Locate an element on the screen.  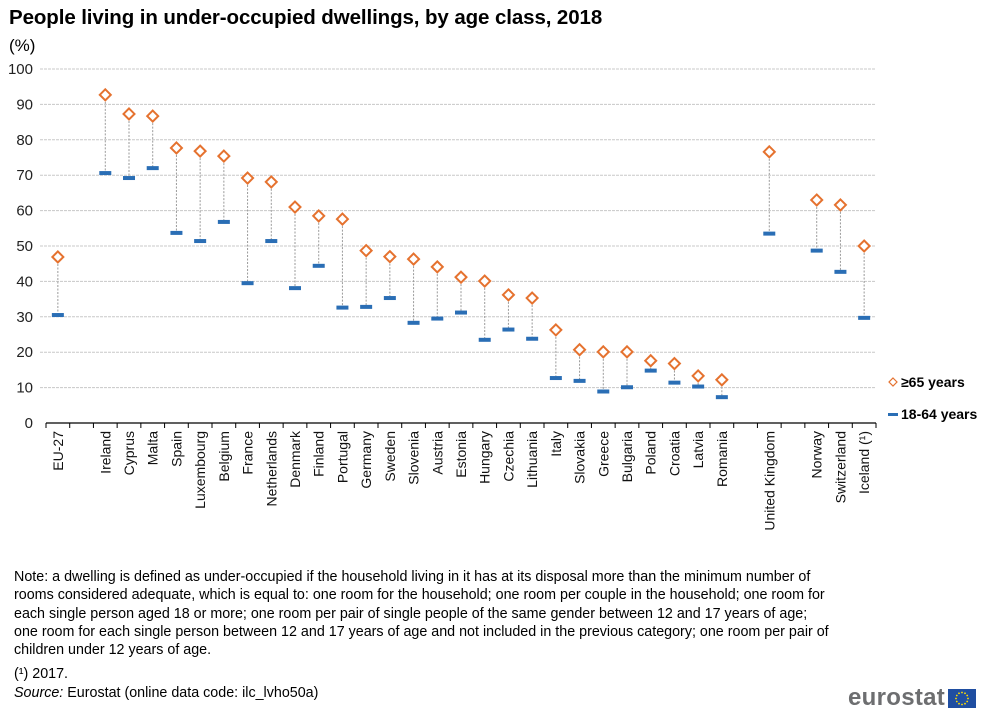
y-tick-label: 20 is located at coordinates (24, 352).